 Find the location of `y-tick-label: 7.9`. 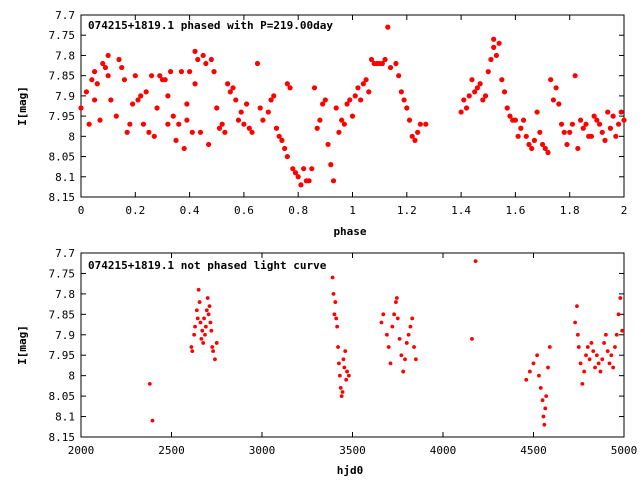

y-tick-label: 7.9 is located at coordinates (65, 96).